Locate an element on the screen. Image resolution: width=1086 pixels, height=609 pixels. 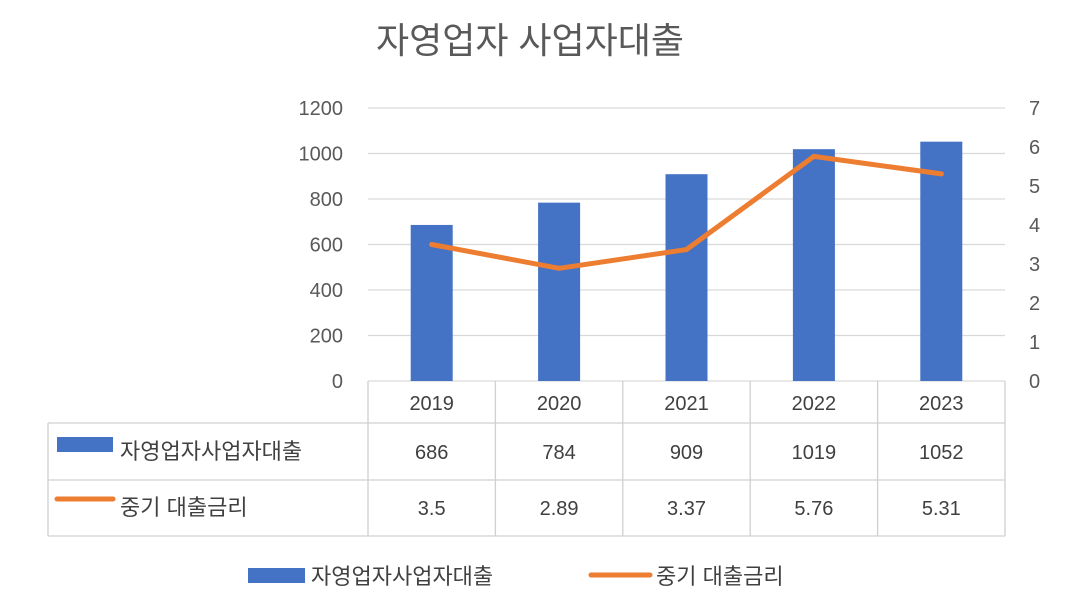
line-point-2020 is located at coordinates (559, 268).